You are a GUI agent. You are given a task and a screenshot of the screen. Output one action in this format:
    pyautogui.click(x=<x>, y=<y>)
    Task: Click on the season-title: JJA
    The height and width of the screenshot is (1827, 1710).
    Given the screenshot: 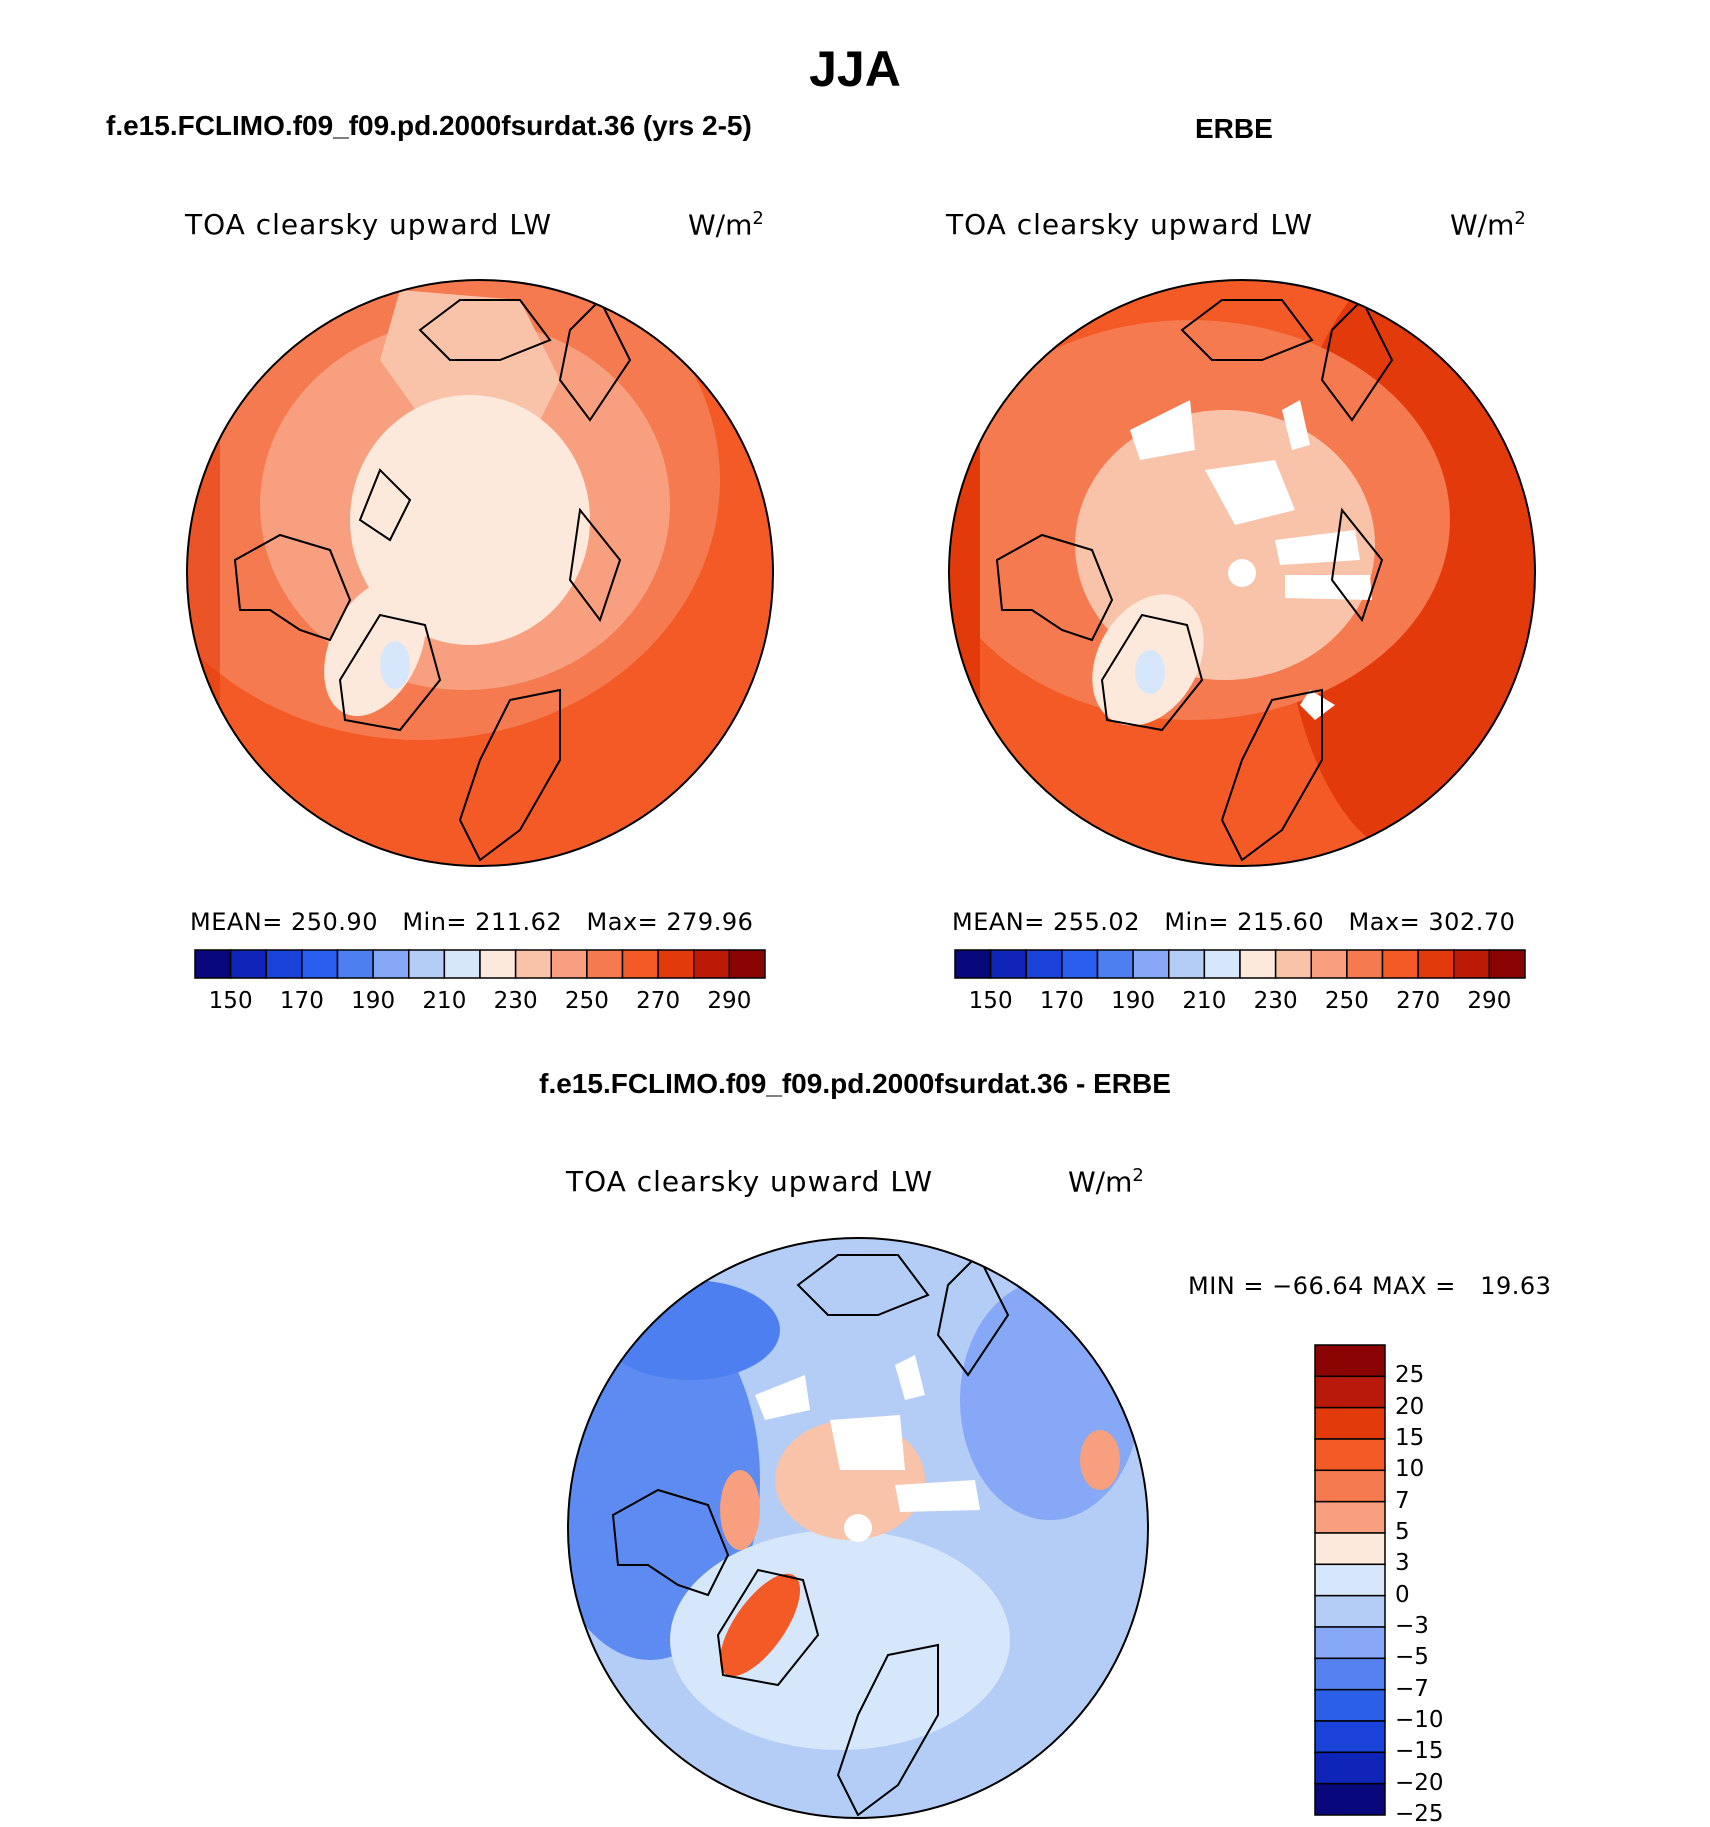 What is the action you would take?
    pyautogui.click(x=855, y=69)
    